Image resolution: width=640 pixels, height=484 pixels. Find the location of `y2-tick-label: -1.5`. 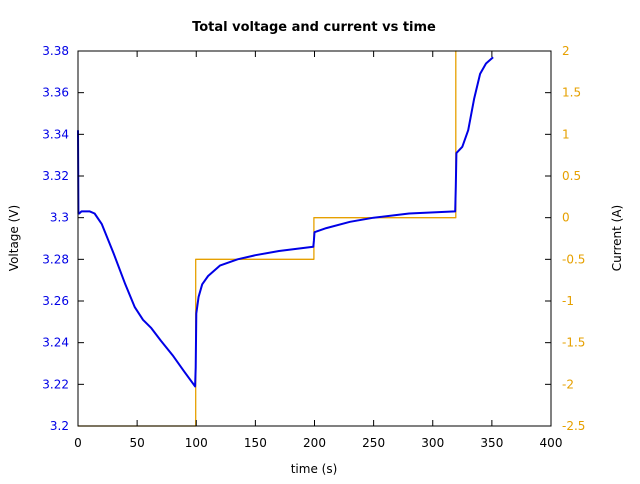

y2-tick-label: -1.5 is located at coordinates (573, 343).